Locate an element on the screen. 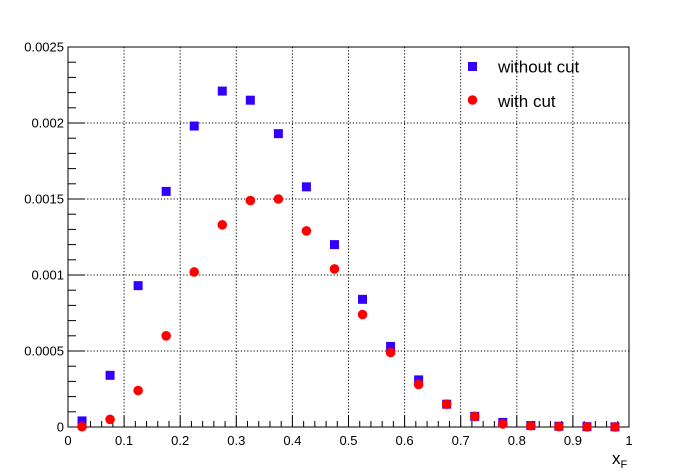 The height and width of the screenshot is (475, 698). x-tick-label: 0 is located at coordinates (67, 440).